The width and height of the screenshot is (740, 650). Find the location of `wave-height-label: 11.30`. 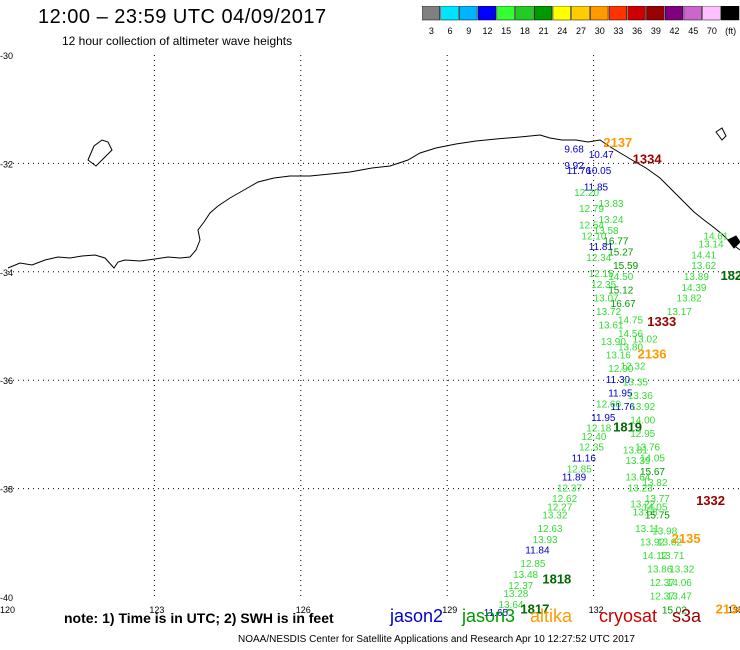

wave-height-label: 11.30 is located at coordinates (618, 380).